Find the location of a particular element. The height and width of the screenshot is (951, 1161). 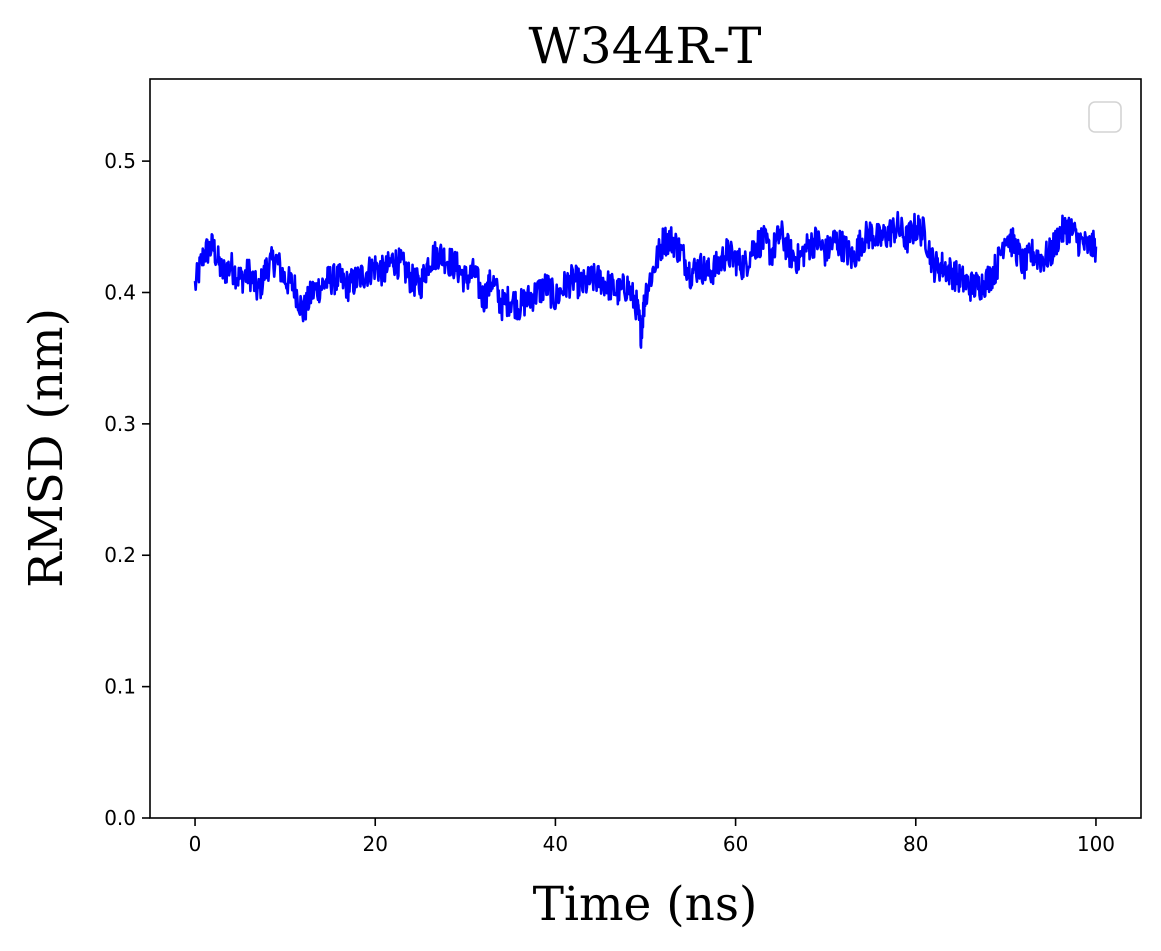

y-axis-label: RMSD (nm) is located at coordinates (46, 448).